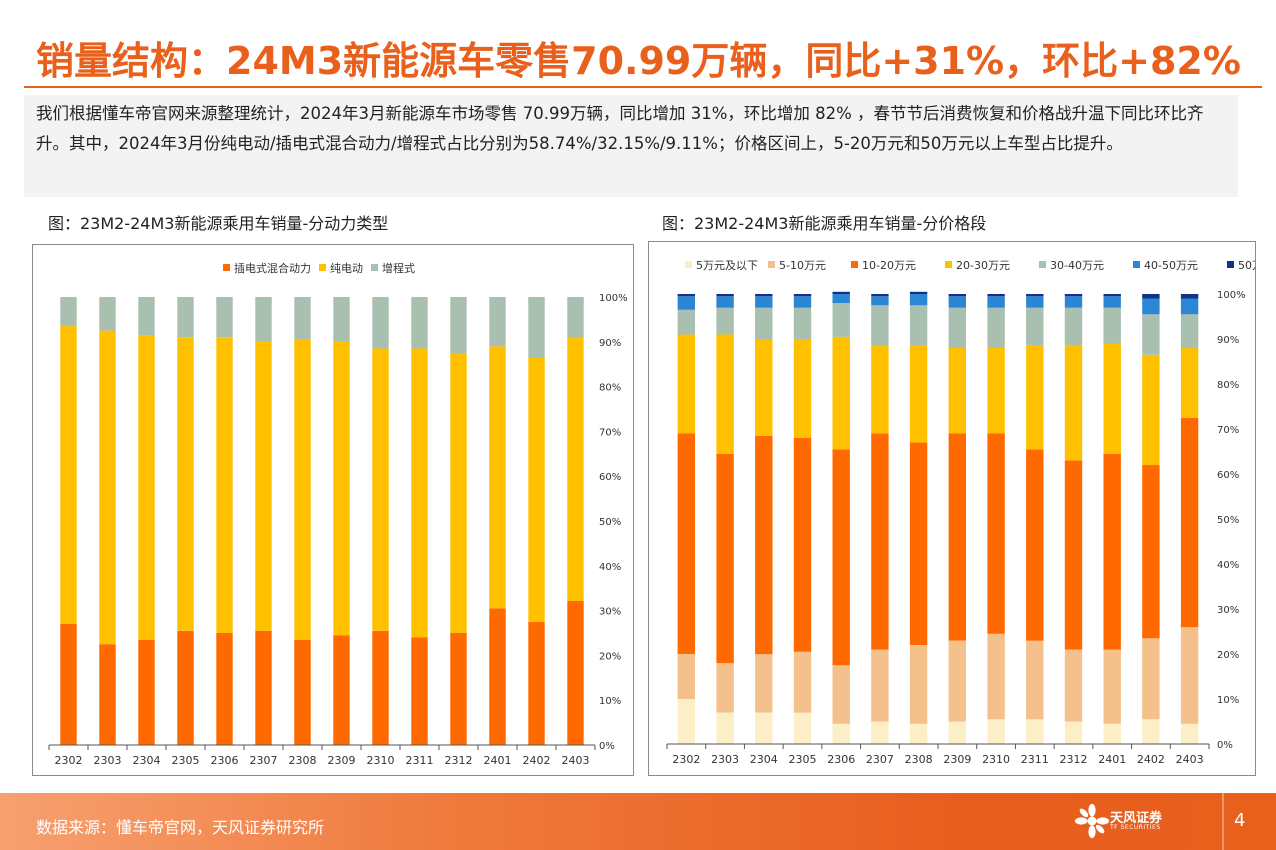  What do you see at coordinates (996, 759) in the screenshot?
I see `x-tick-label: 2310` at bounding box center [996, 759].